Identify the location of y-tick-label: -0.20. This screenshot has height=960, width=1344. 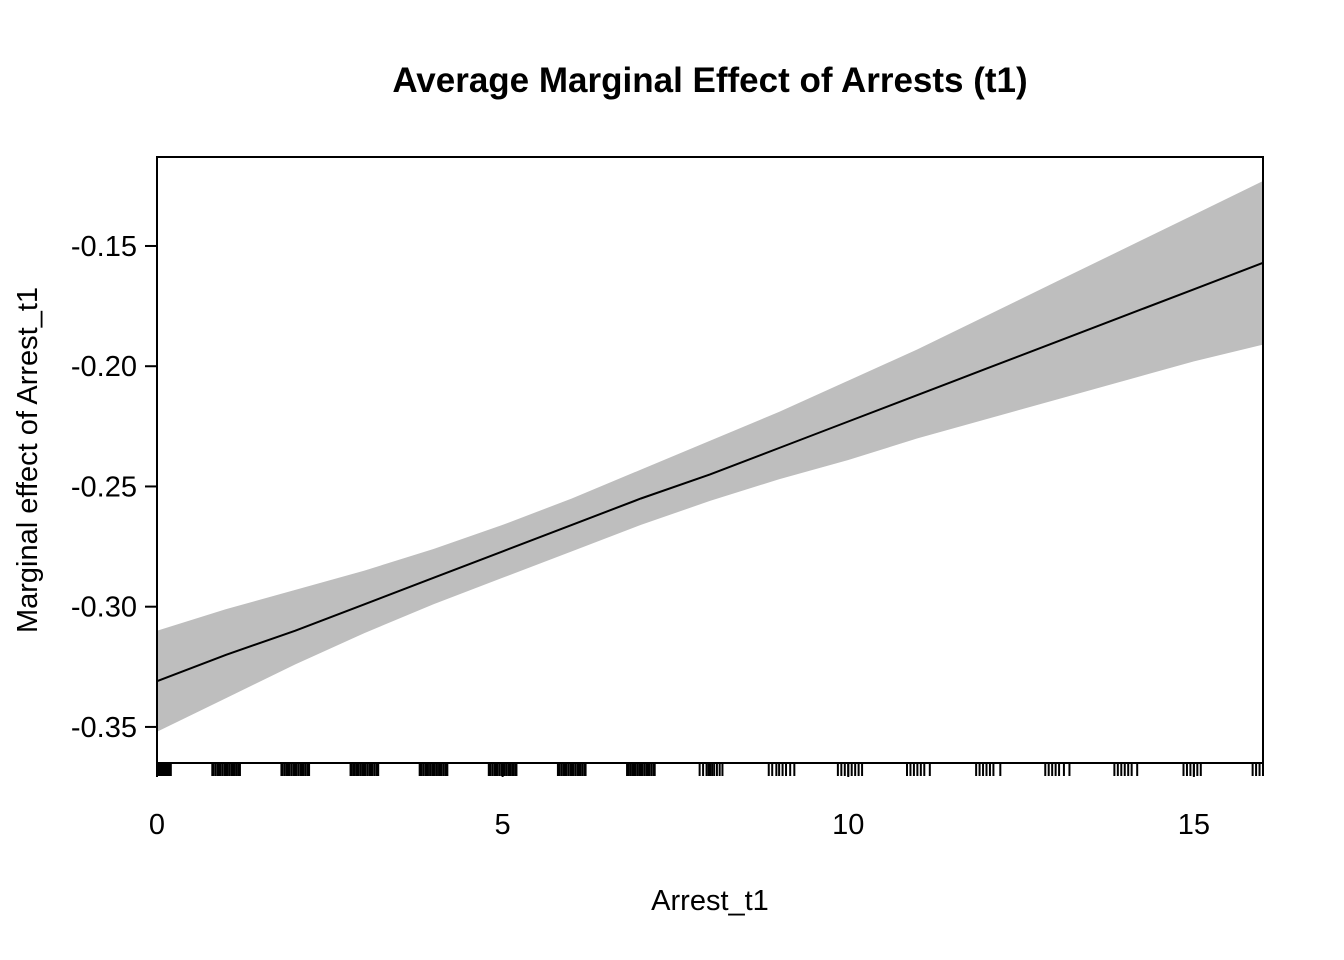
(104, 367).